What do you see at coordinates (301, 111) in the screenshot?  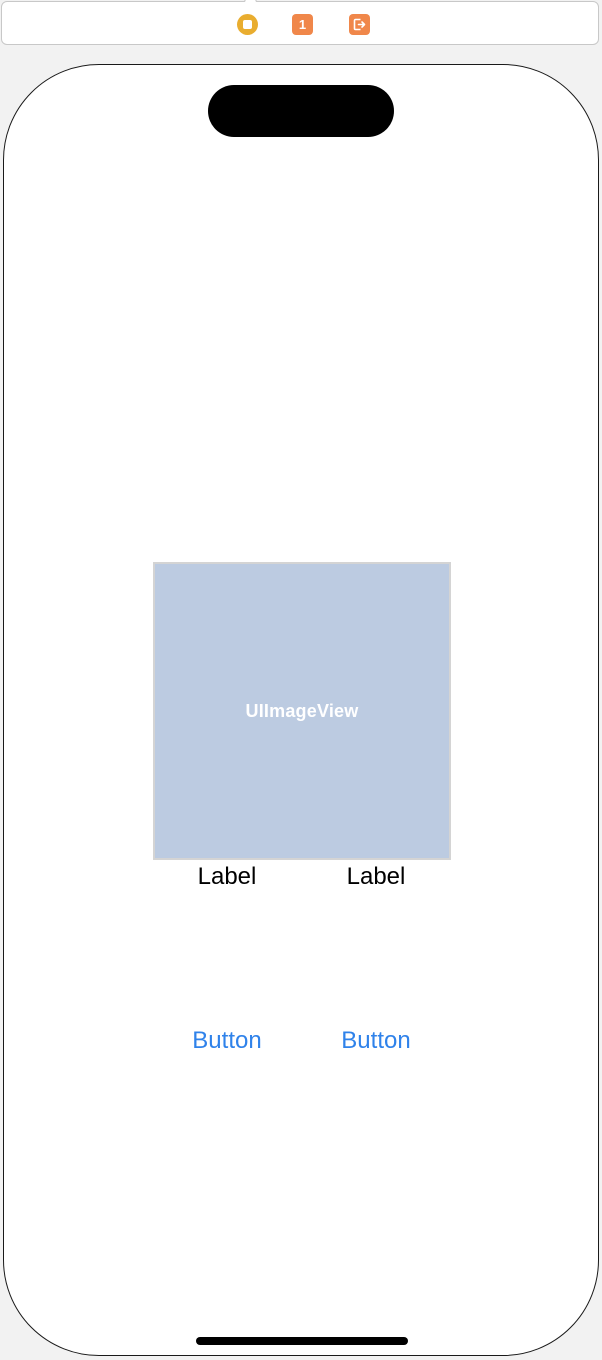 I see `dynamic-island` at bounding box center [301, 111].